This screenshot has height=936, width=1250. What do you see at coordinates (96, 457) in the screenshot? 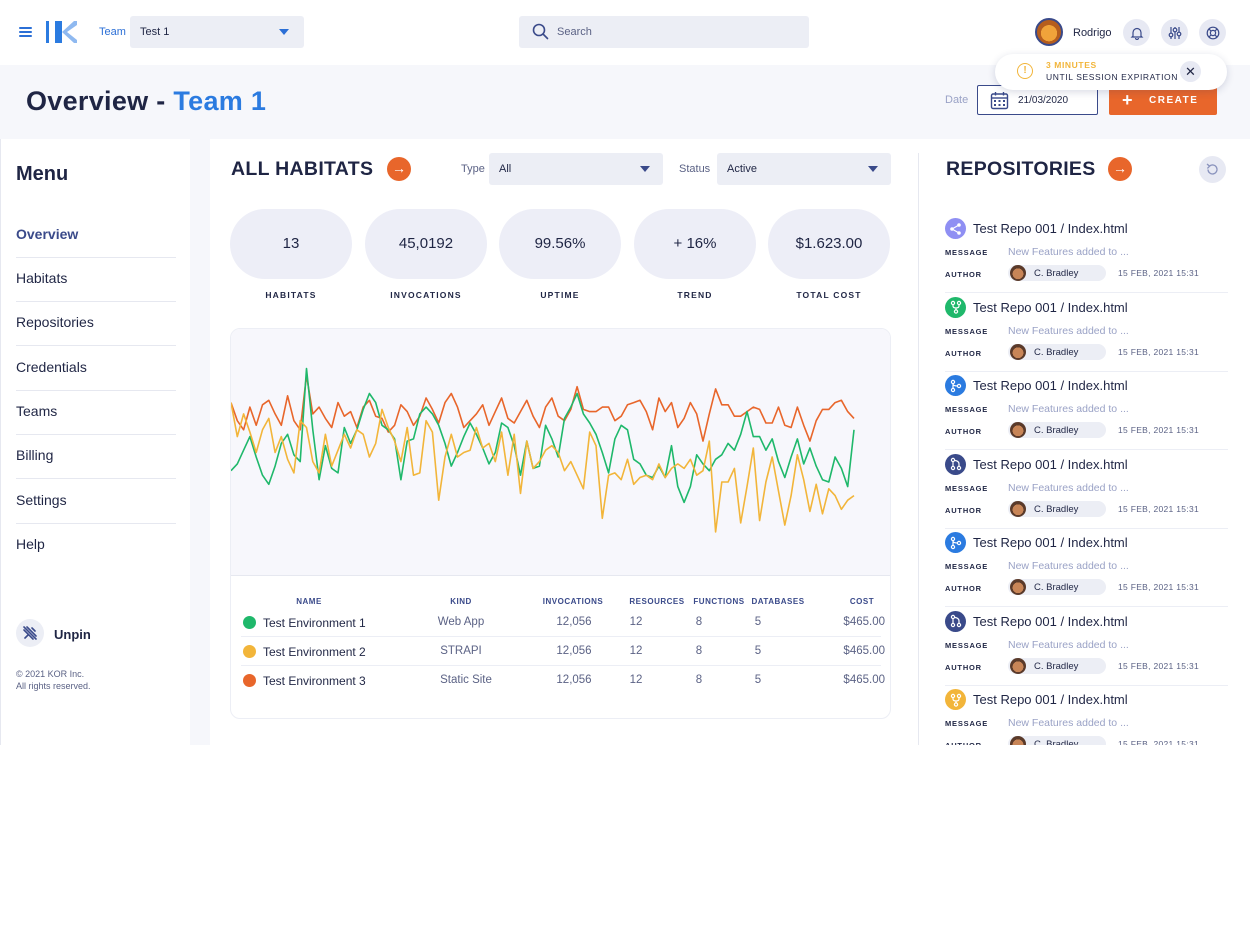
I see `sidebar-item-billing: Billing` at bounding box center [96, 457].